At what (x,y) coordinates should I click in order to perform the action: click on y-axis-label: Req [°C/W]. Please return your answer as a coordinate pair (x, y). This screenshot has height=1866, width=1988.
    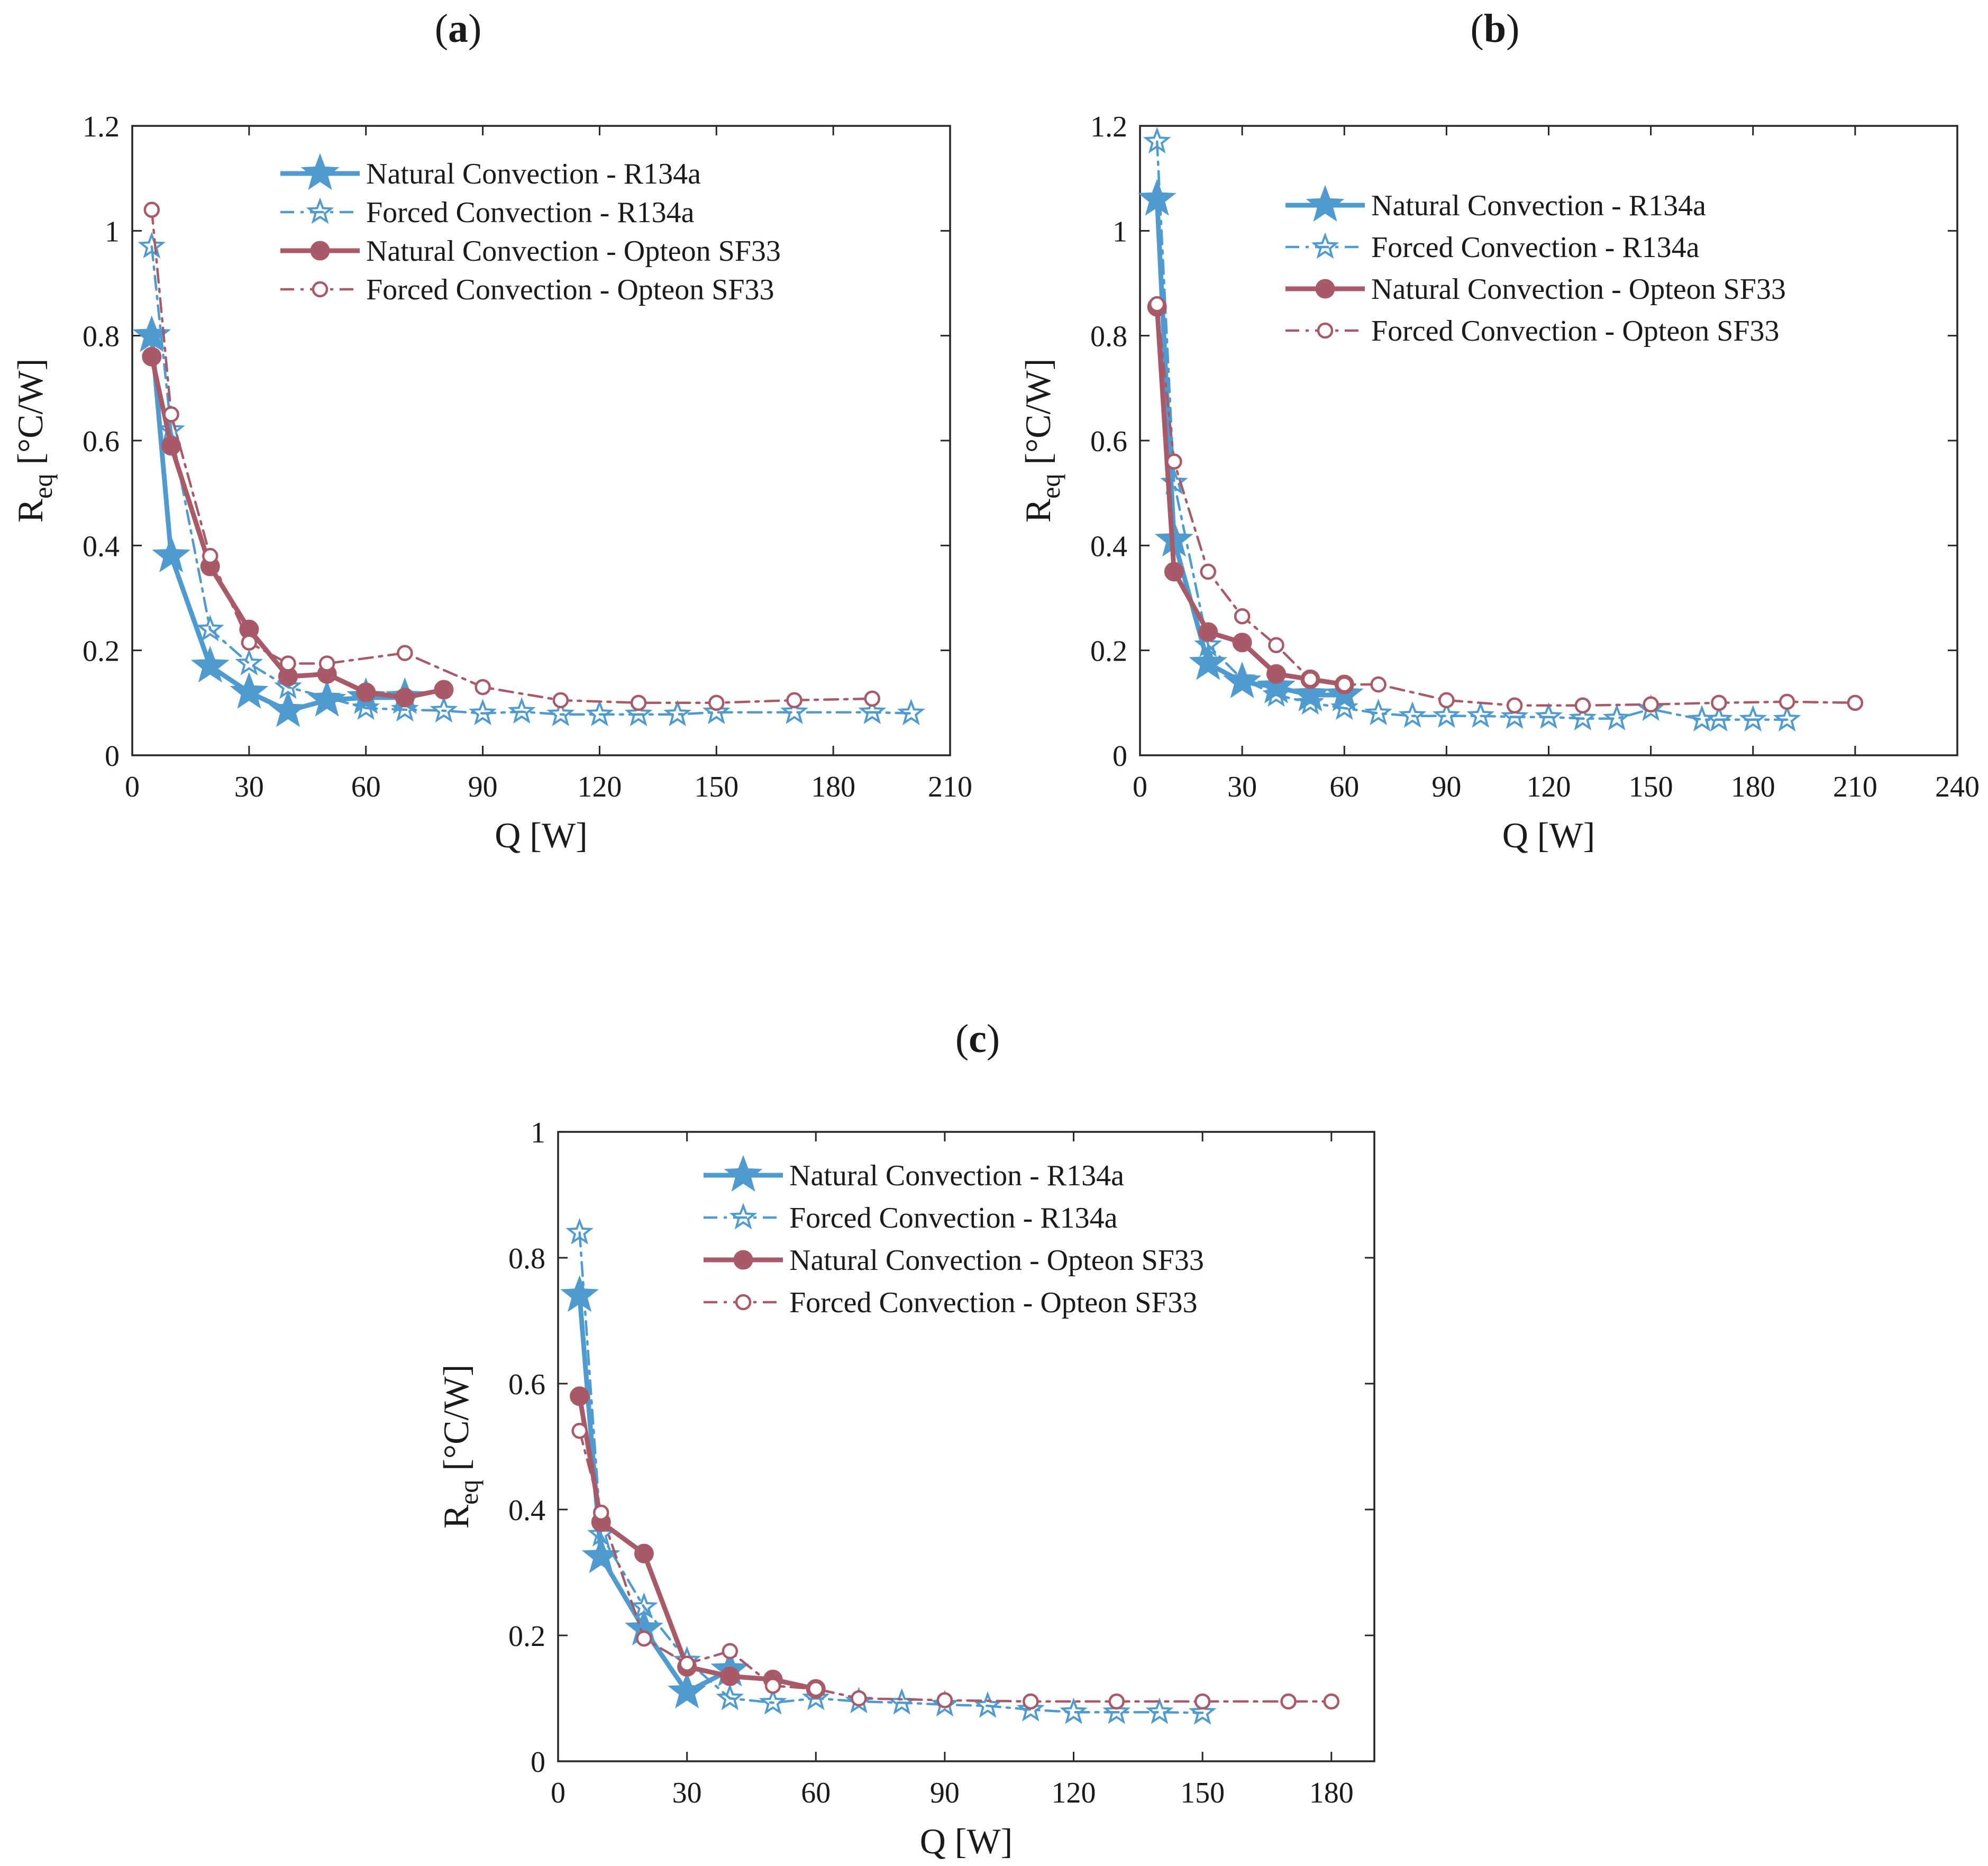
    Looking at the image, I should click on (34, 441).